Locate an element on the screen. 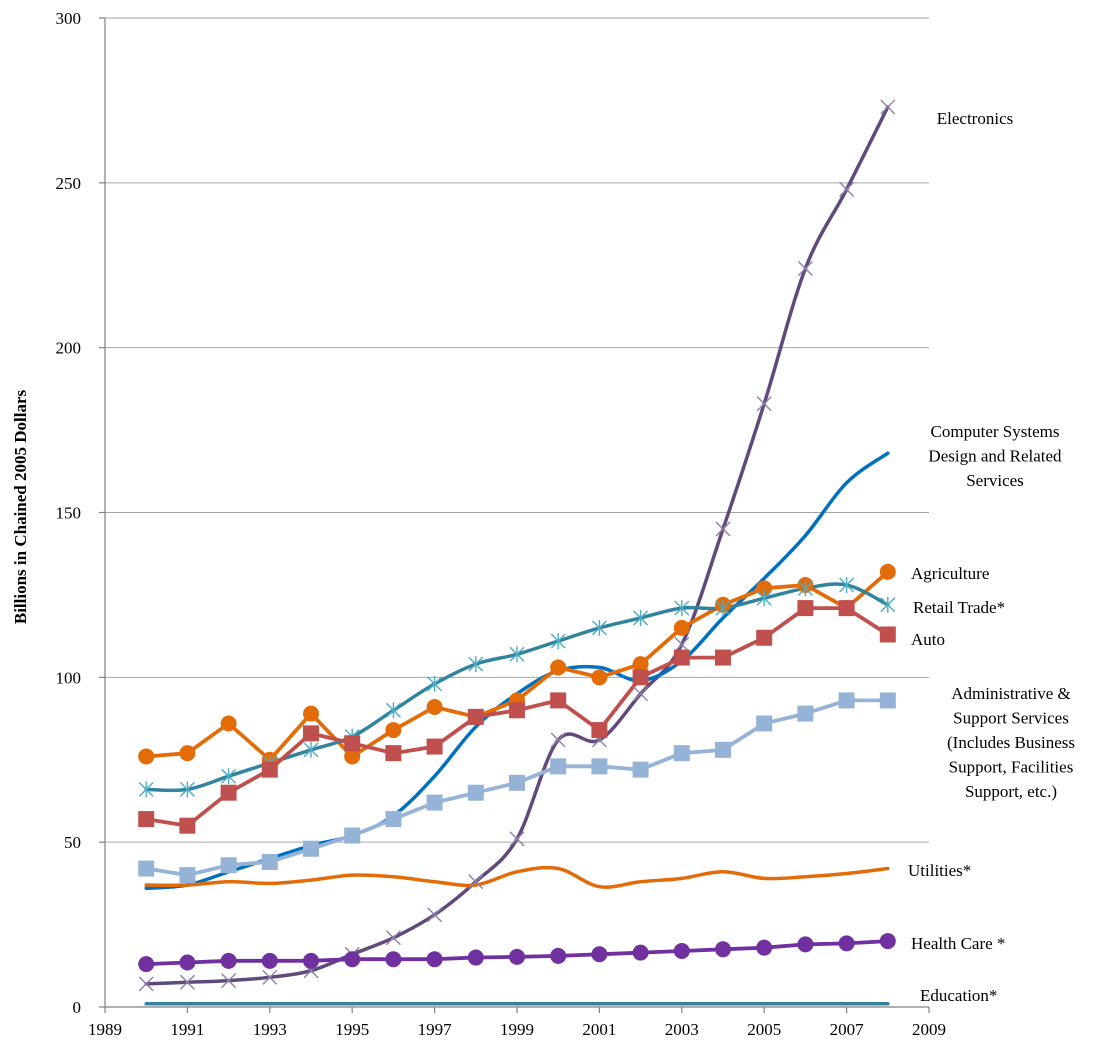 The image size is (1098, 1058). series-label-line: Auto is located at coordinates (928, 639).